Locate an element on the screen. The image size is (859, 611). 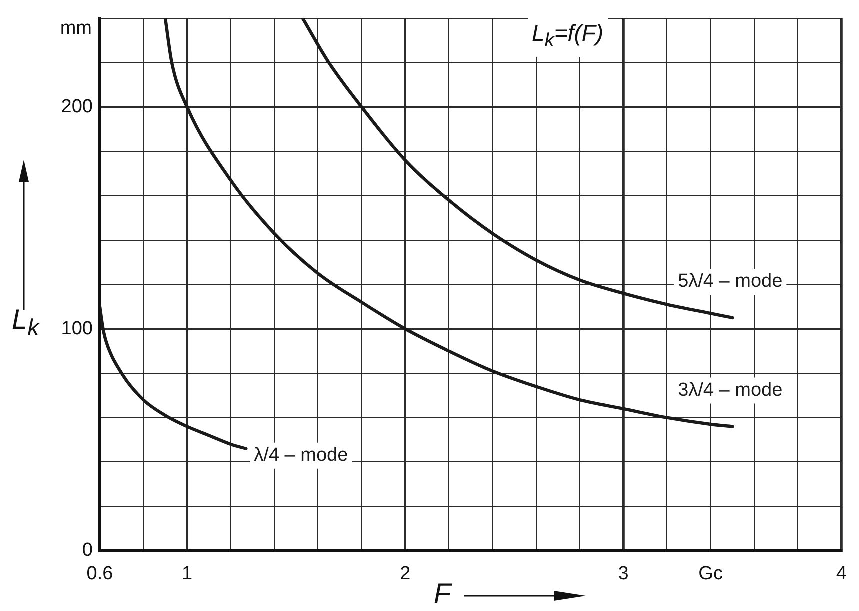
series-label: λ/4 – mode is located at coordinates (301, 455).